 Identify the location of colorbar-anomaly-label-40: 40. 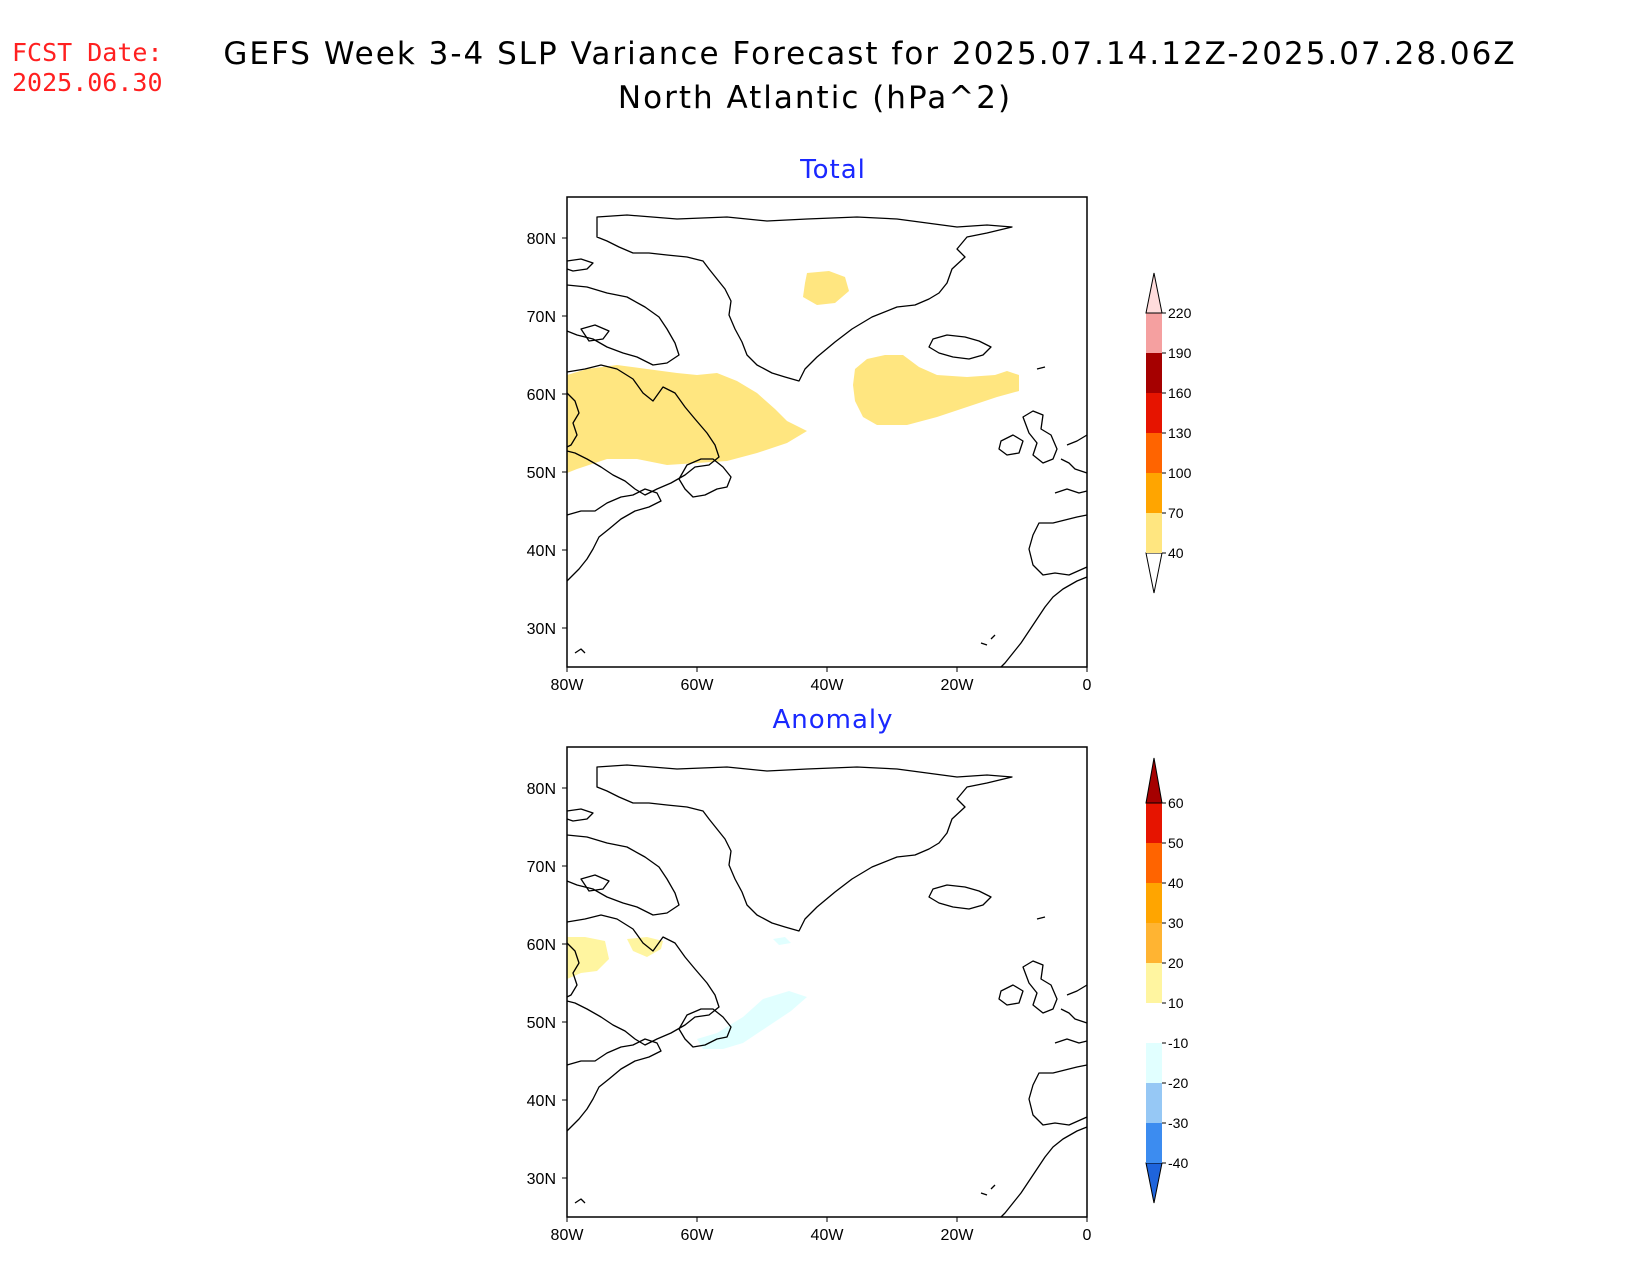
(1176, 883).